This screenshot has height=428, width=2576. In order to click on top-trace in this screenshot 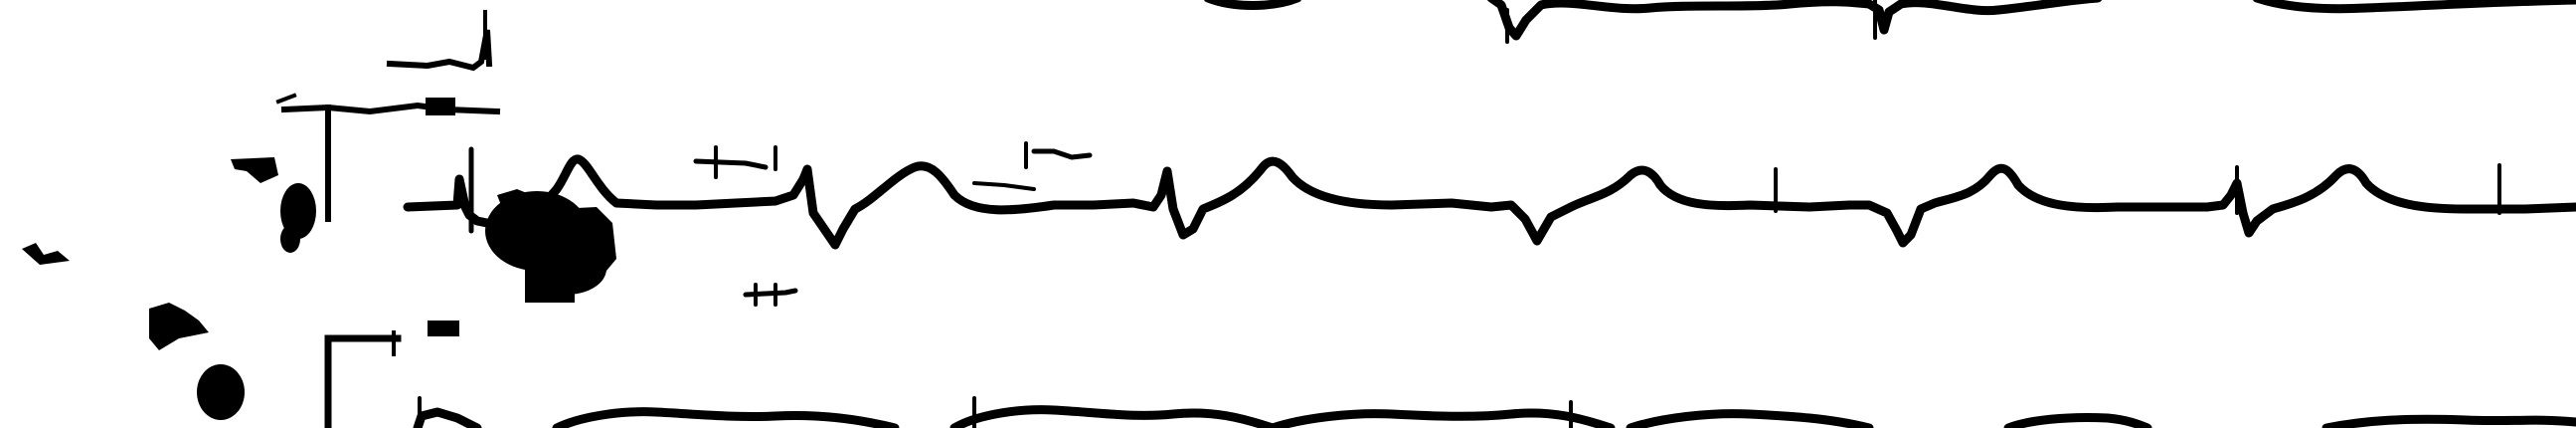, I will do `click(1889, 22)`.